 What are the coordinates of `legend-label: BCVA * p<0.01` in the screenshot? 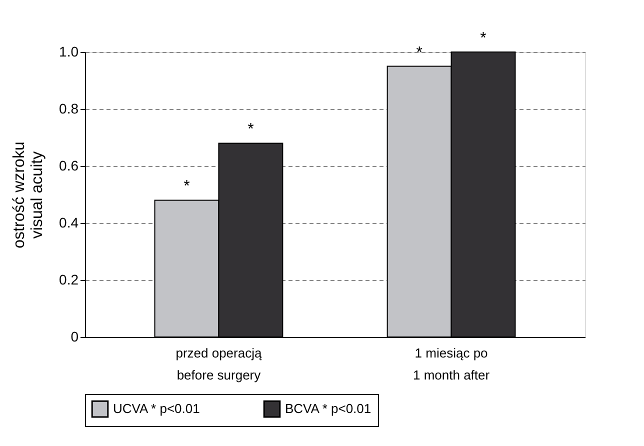 It's located at (328, 408).